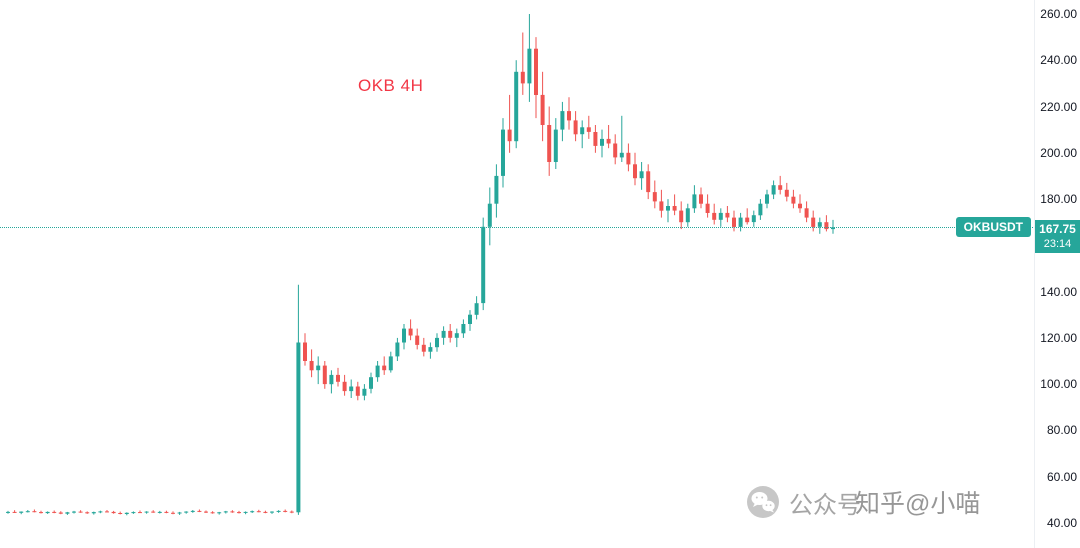  What do you see at coordinates (1061, 430) in the screenshot?
I see `price-axis-tick: 80.00` at bounding box center [1061, 430].